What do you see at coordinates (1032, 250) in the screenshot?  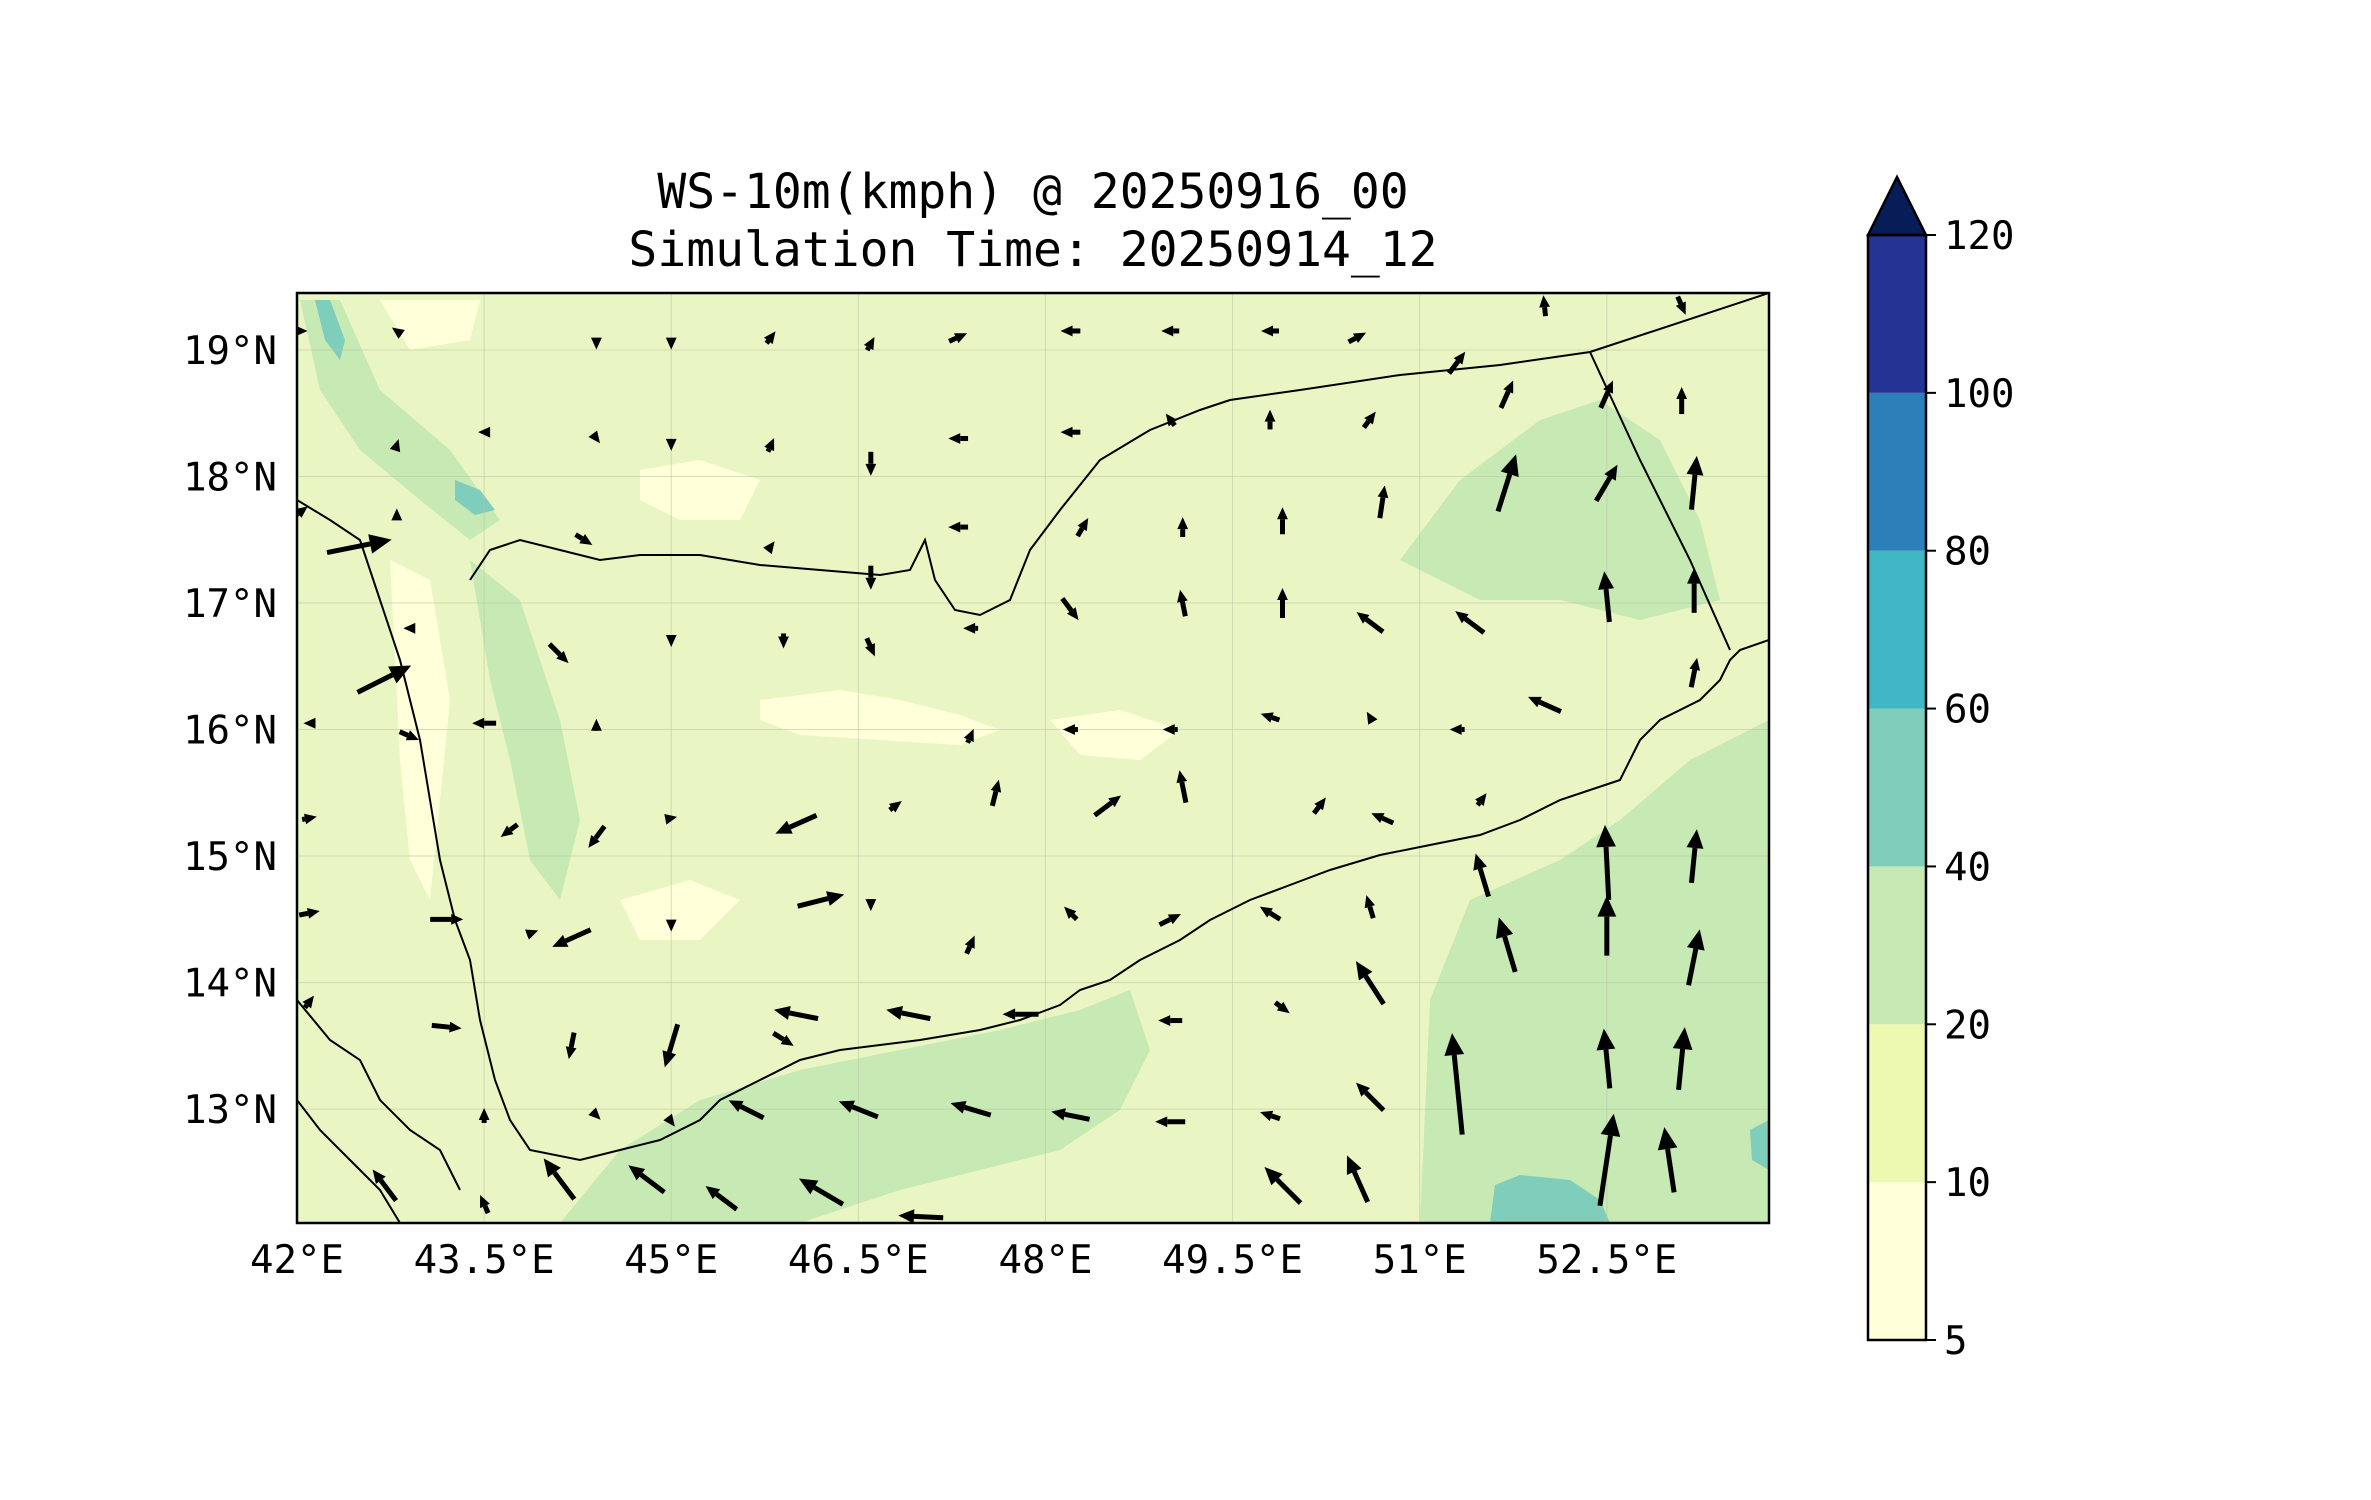 I see `figure-subtitle: Simulation Time: 20250914_12` at bounding box center [1032, 250].